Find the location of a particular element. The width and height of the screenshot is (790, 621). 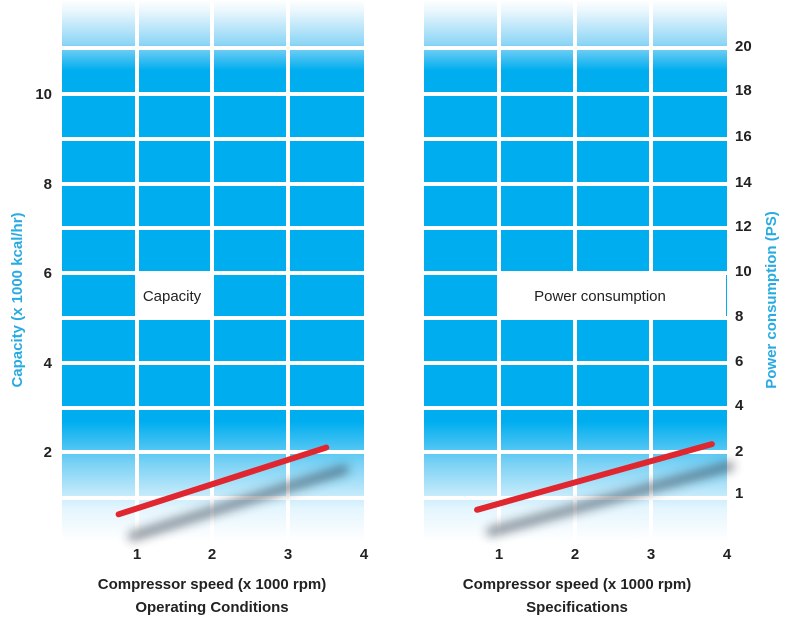

right-series is located at coordinates (604, 489).